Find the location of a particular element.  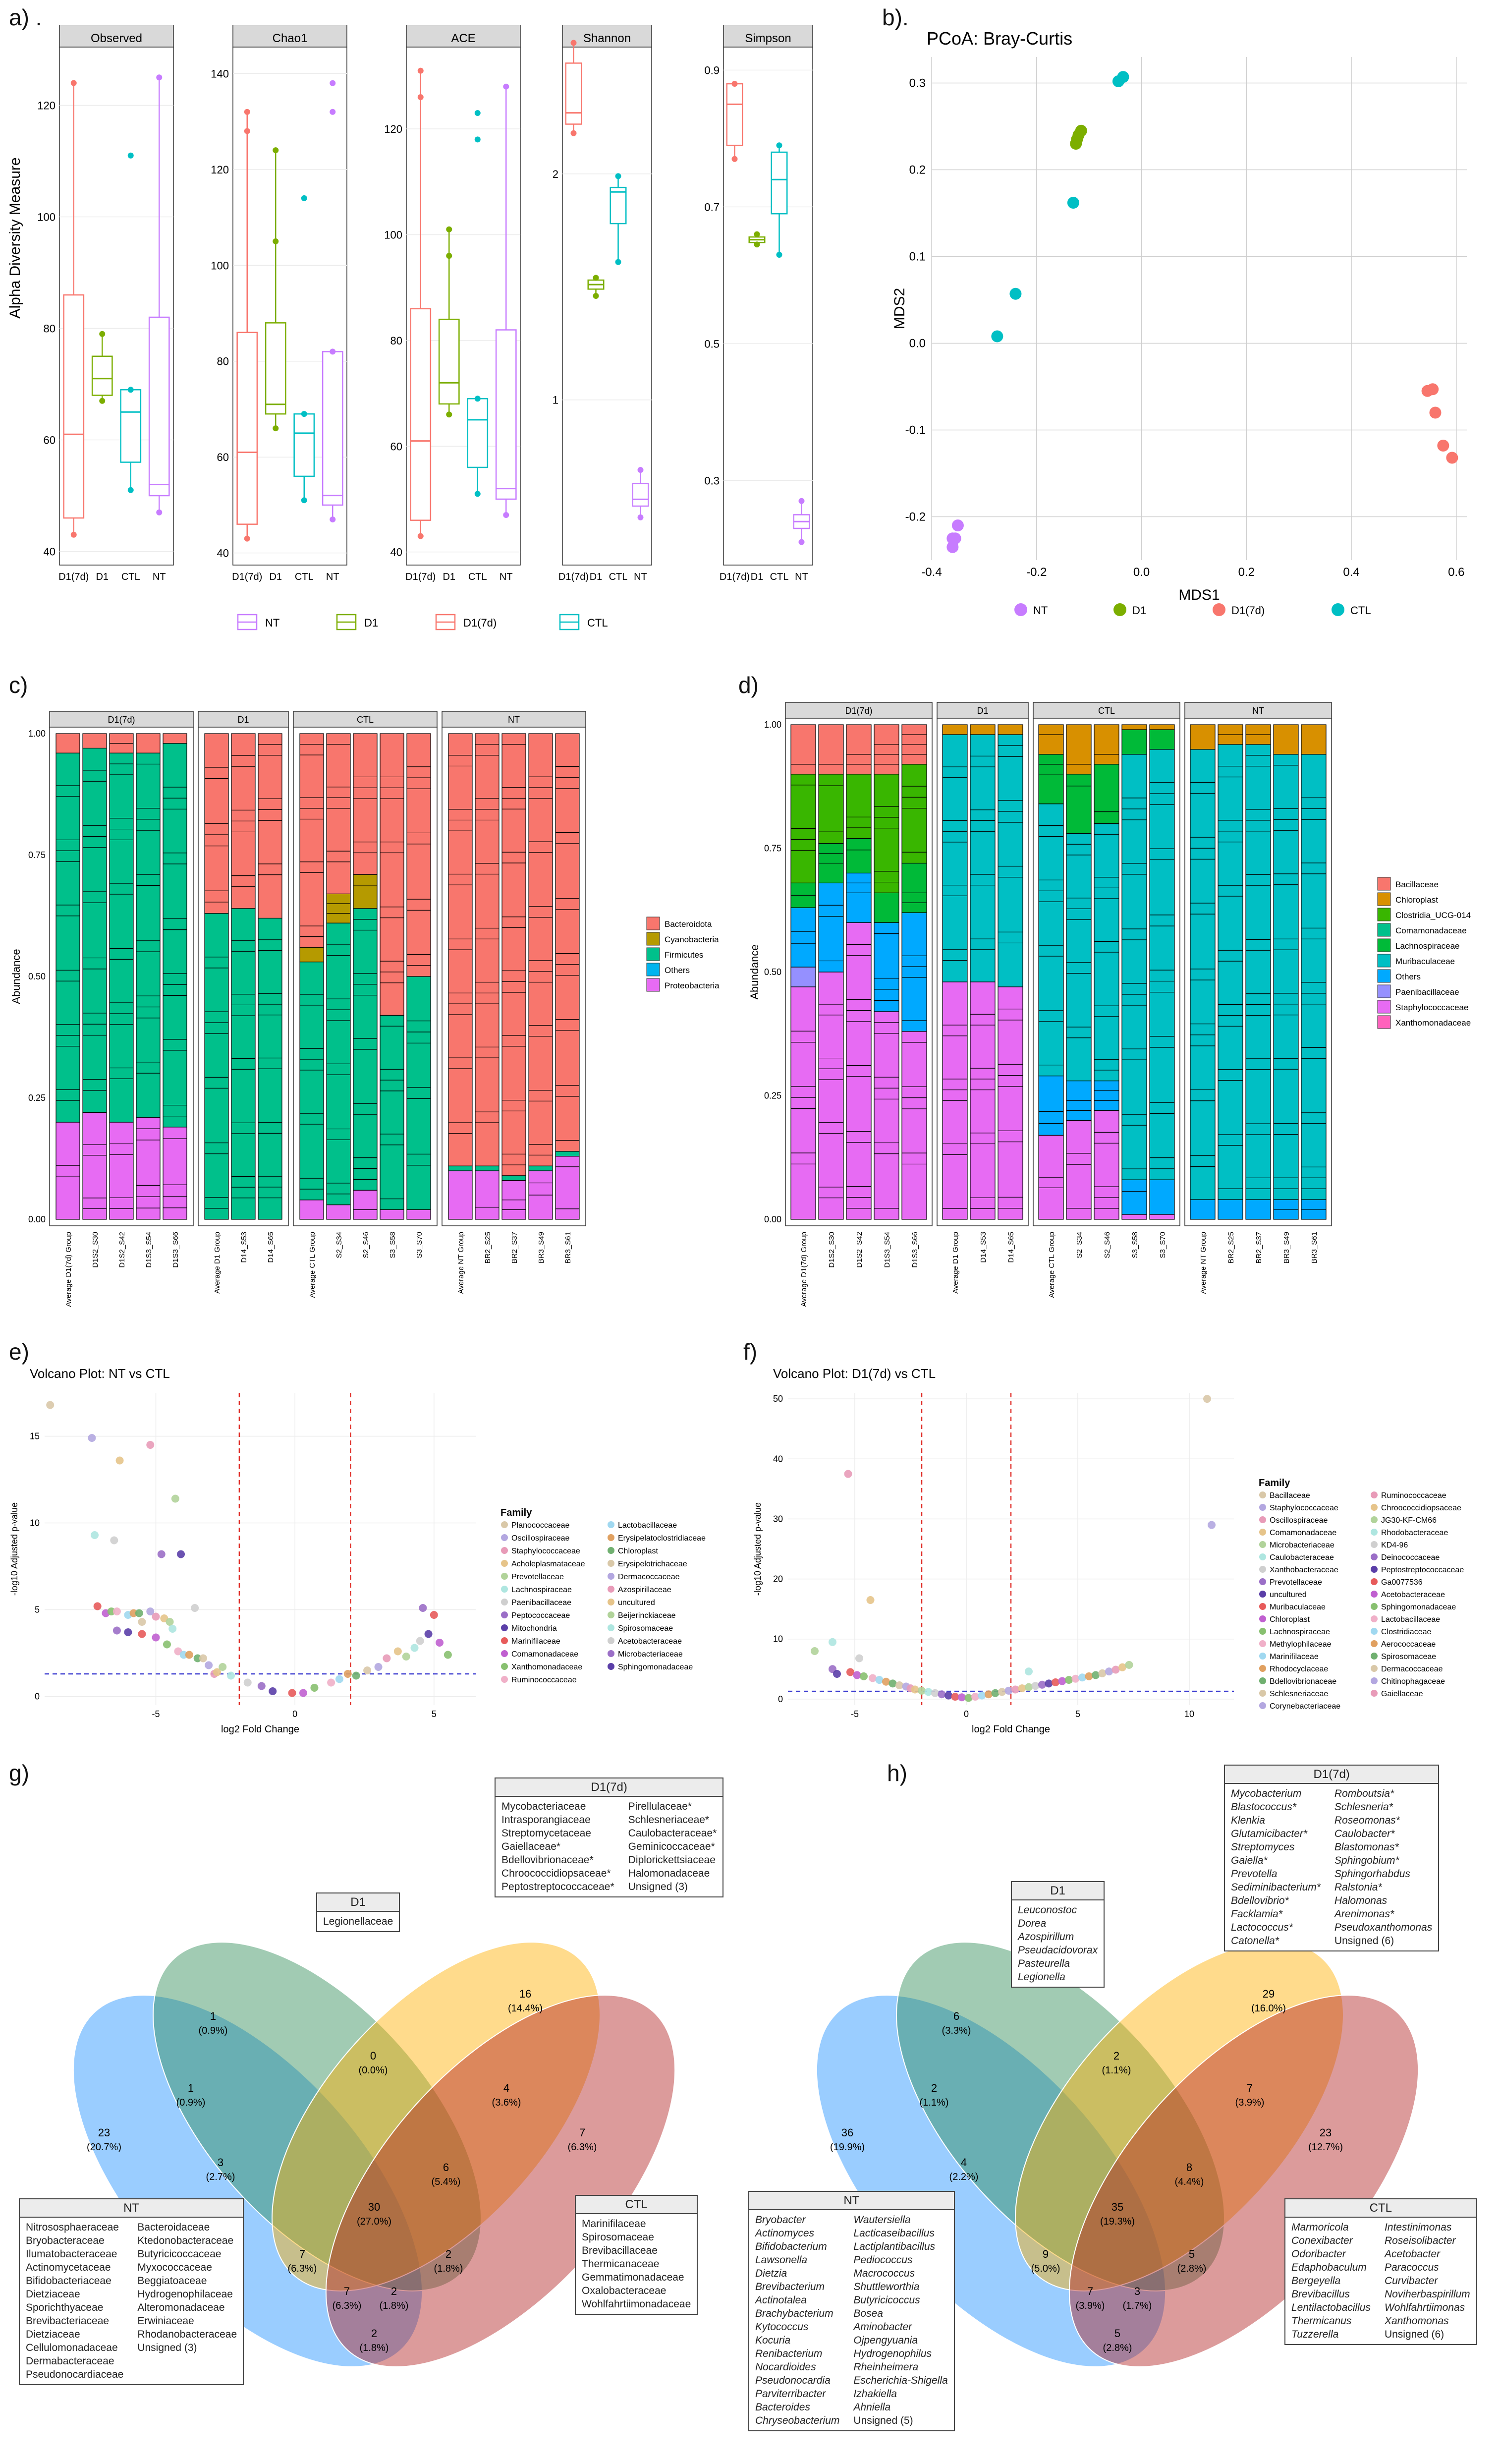

list-item: Dietziaceae is located at coordinates (53, 2334).